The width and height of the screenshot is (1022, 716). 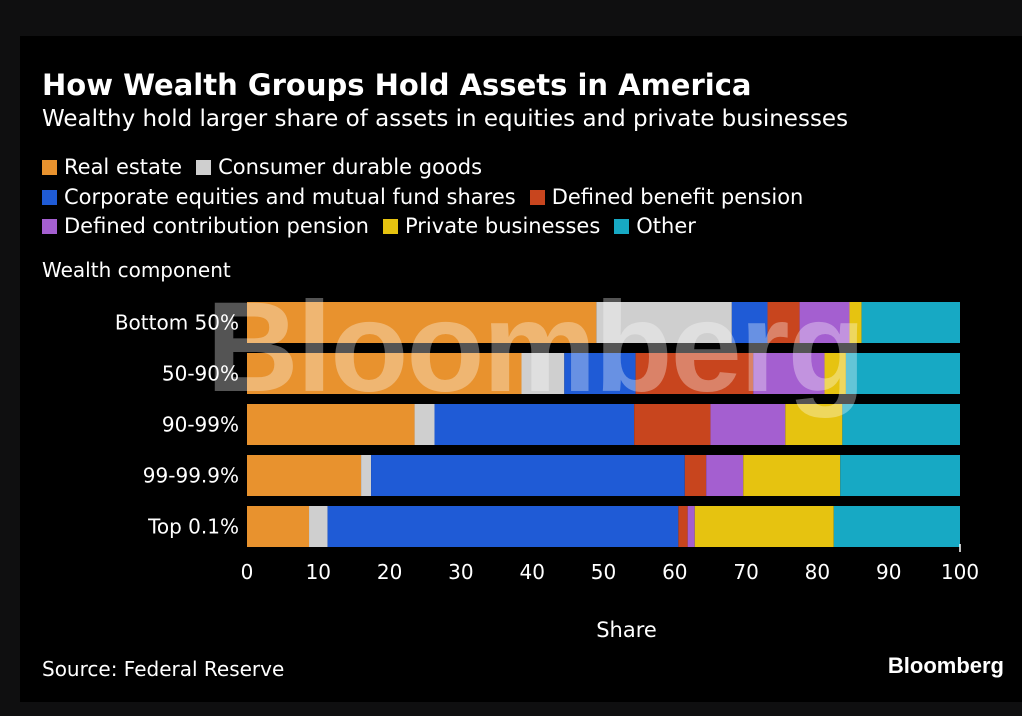 I want to click on x-tick-label: 50, so click(x=603, y=572).